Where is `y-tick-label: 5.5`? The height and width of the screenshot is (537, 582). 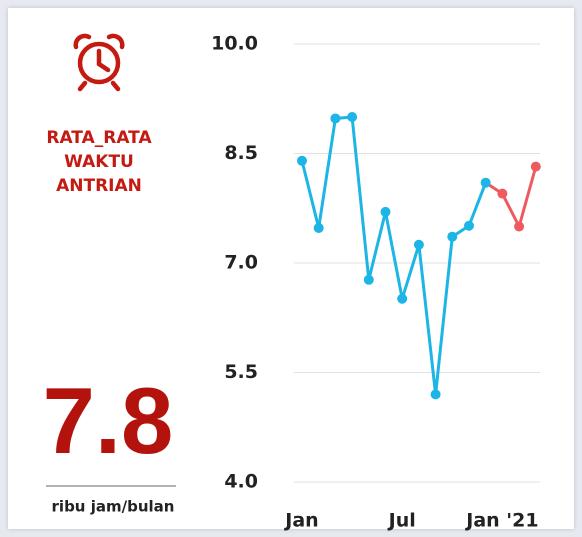 y-tick-label: 5.5 is located at coordinates (241, 372).